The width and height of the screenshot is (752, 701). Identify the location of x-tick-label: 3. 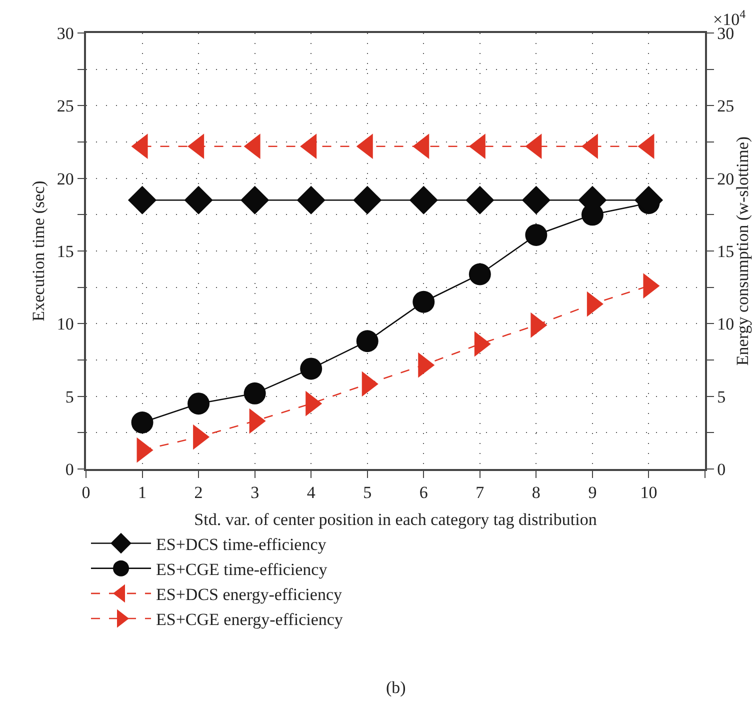
(255, 492).